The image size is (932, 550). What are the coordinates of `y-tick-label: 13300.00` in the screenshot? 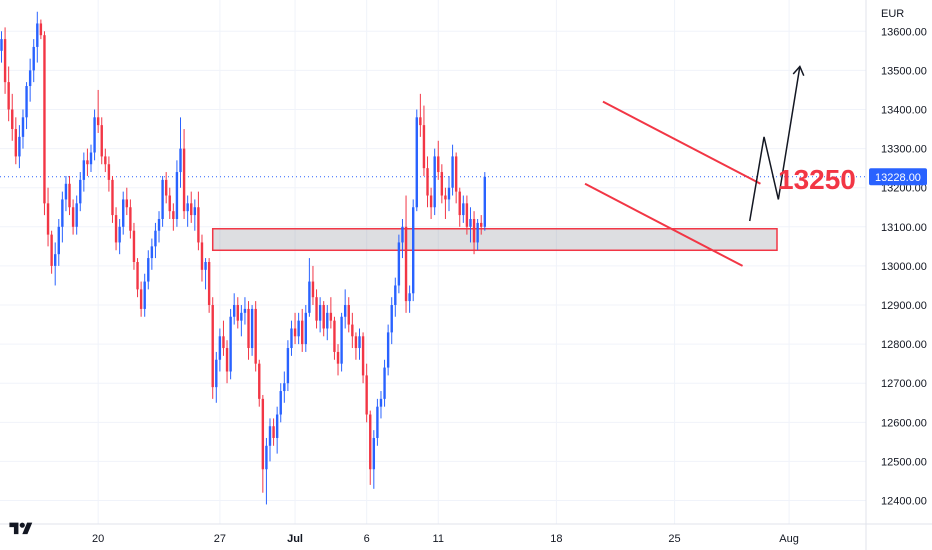 It's located at (904, 150).